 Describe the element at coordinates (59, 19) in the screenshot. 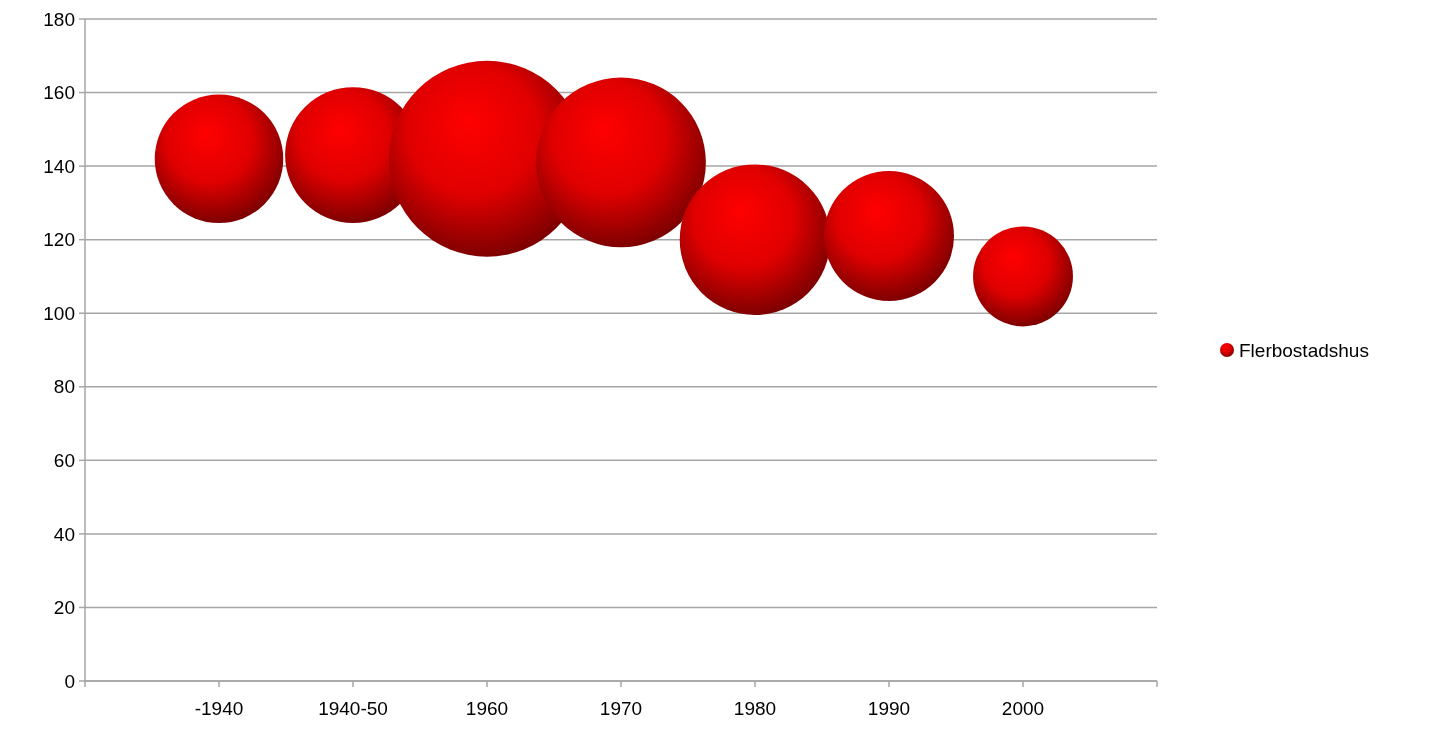

I see `y-tick-label: 180` at that location.